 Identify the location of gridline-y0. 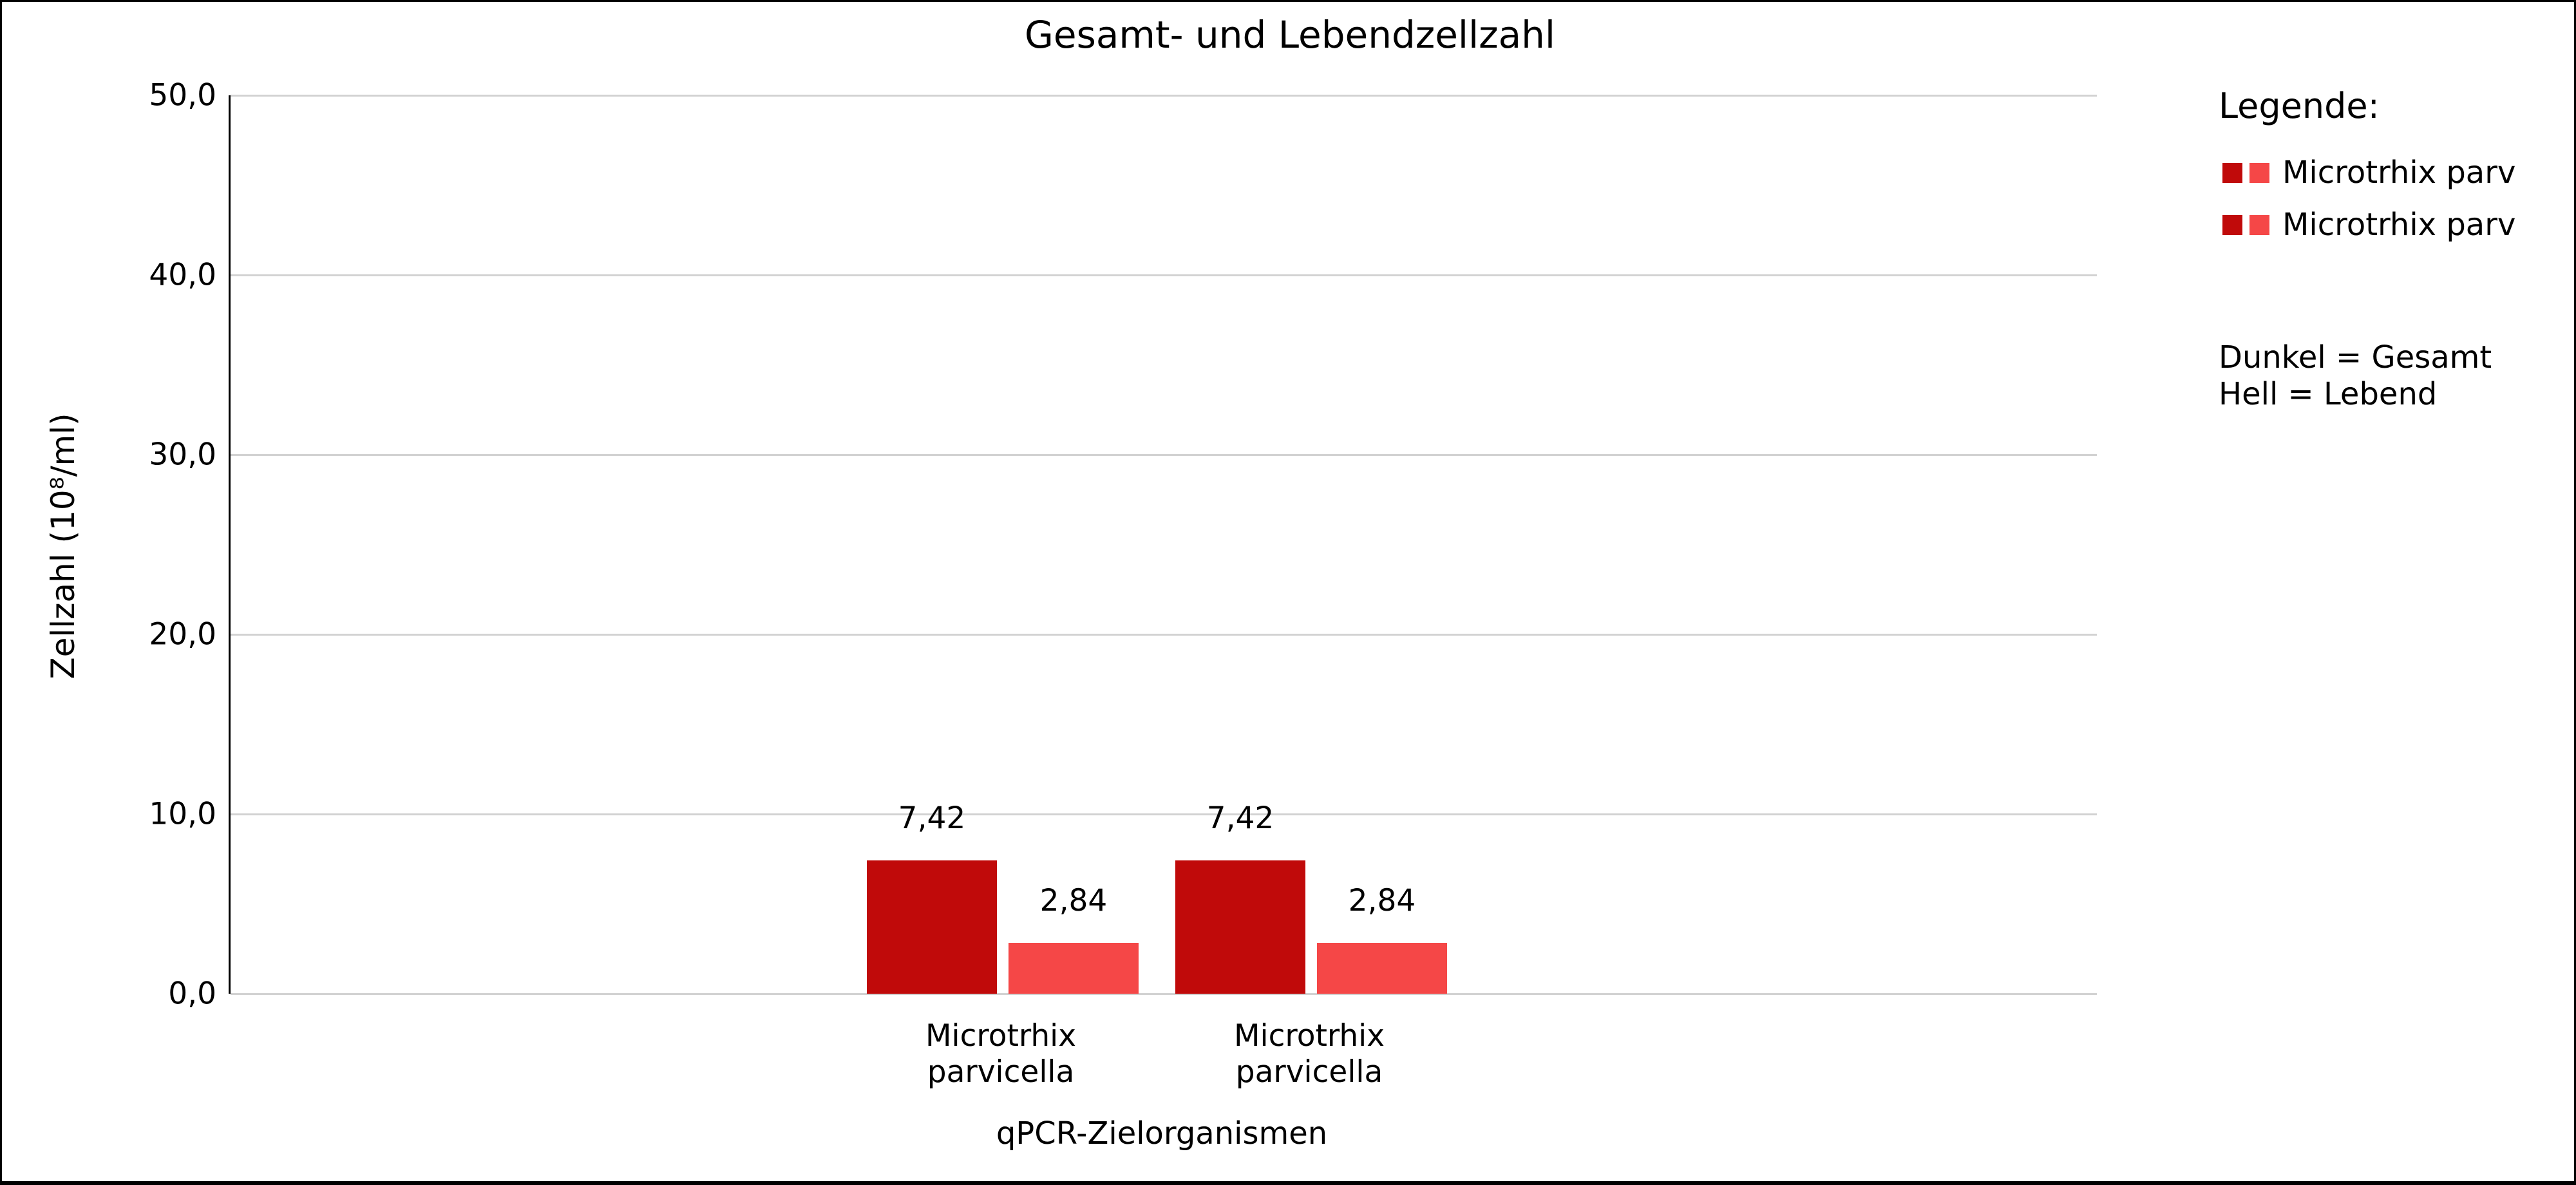
(1164, 994).